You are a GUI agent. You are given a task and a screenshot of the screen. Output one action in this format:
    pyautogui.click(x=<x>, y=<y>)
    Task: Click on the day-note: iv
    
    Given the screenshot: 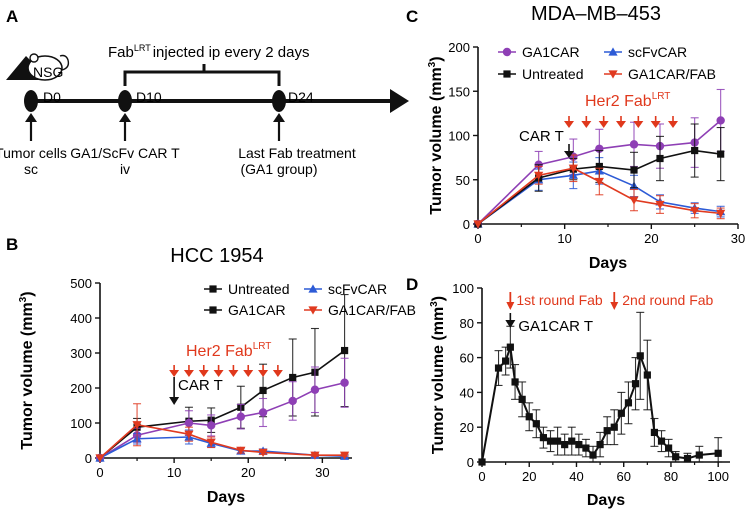 What is the action you would take?
    pyautogui.click(x=125, y=169)
    